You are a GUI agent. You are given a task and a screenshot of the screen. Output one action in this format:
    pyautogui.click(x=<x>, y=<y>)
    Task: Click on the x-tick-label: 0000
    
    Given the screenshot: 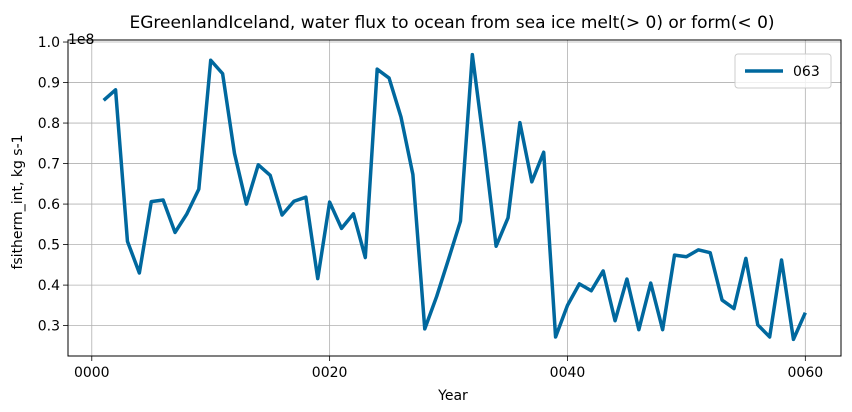 What is the action you would take?
    pyautogui.click(x=92, y=373)
    